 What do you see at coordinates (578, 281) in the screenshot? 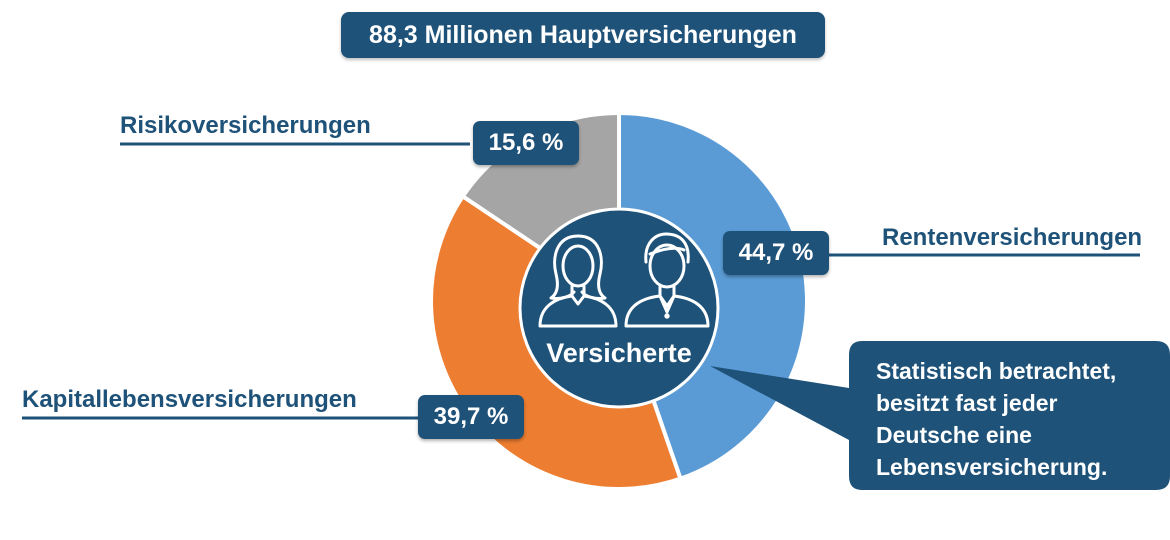
I see `woman-icon` at bounding box center [578, 281].